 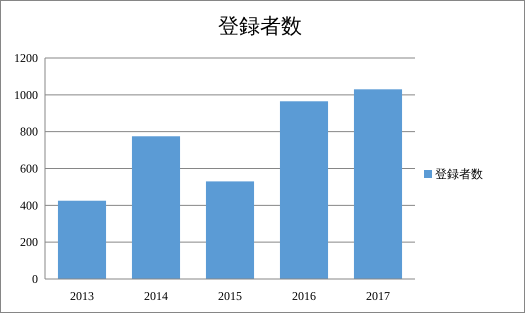 I want to click on y-tick-label: 800, so click(x=29, y=131).